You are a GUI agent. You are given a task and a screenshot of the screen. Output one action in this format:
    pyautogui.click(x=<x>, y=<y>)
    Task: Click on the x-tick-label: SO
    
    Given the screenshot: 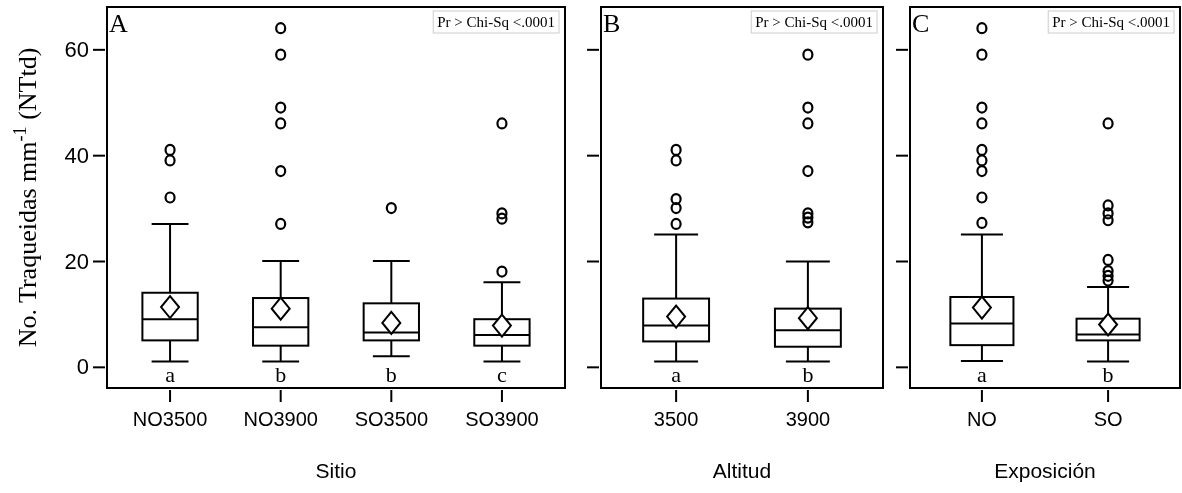 What is the action you would take?
    pyautogui.click(x=1108, y=419)
    